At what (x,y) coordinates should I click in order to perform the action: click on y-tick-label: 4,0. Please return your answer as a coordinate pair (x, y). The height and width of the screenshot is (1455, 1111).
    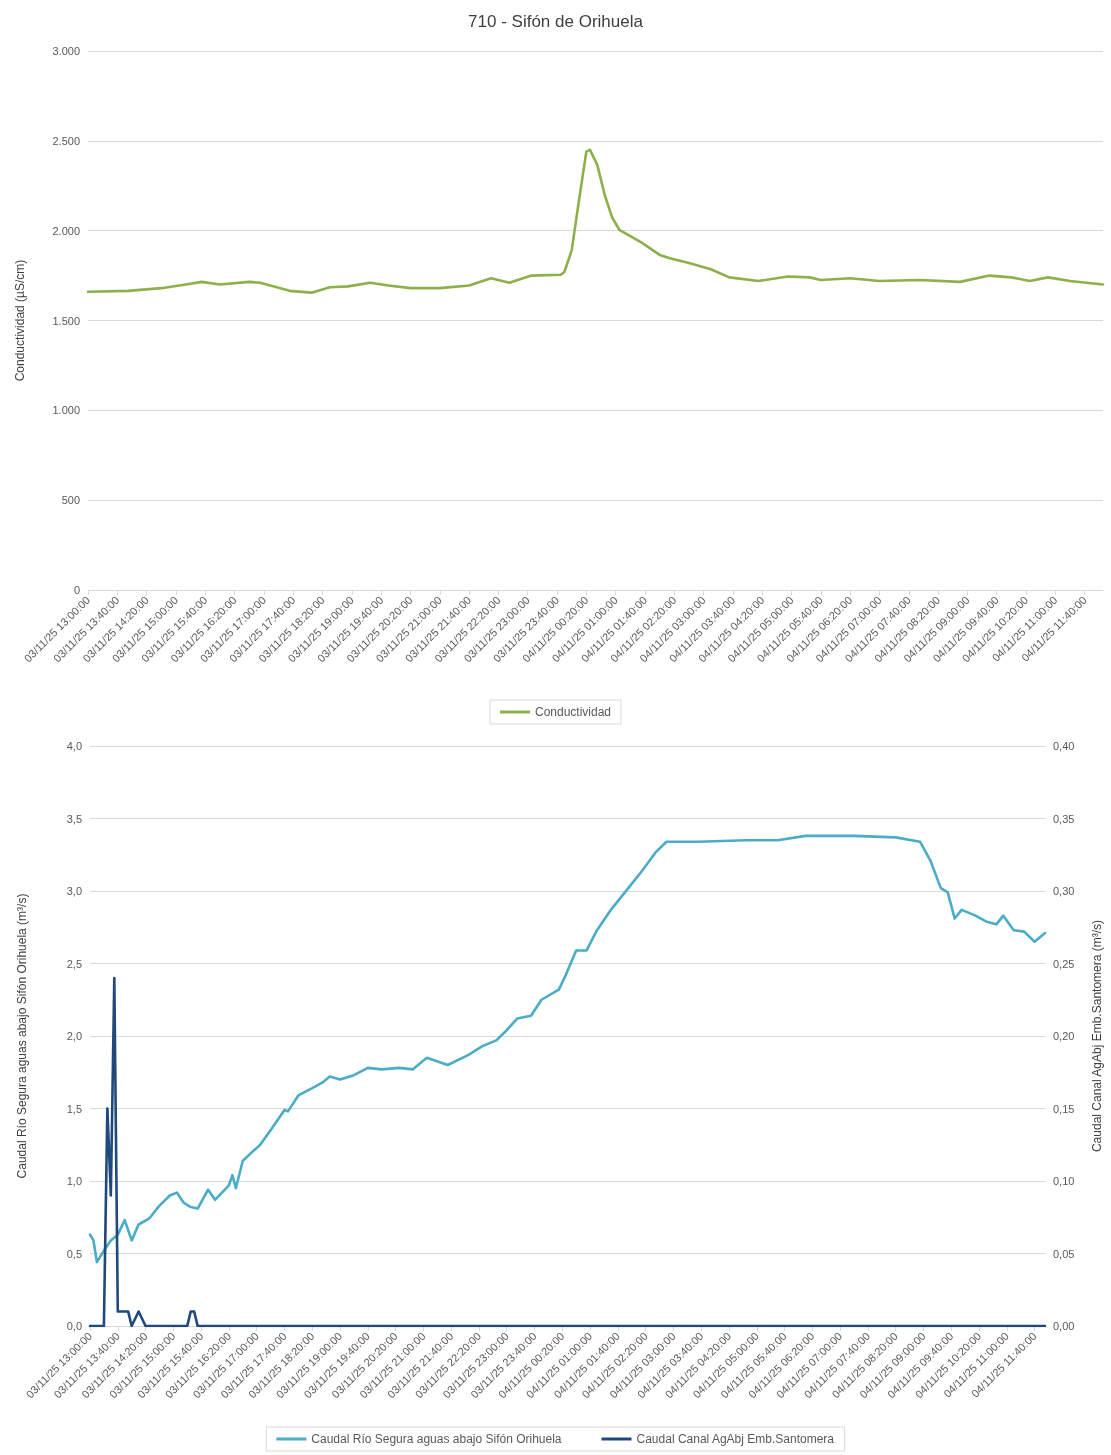
    Looking at the image, I should click on (74, 746).